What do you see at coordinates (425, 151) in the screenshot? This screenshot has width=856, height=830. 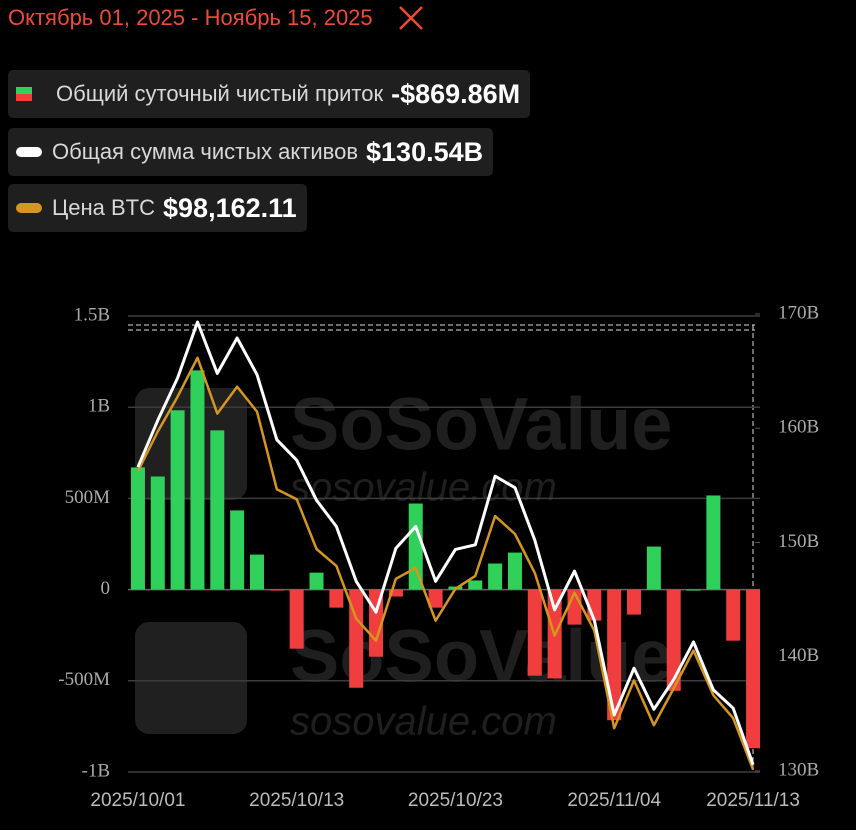 I see `legend-value: $130.54B` at bounding box center [425, 151].